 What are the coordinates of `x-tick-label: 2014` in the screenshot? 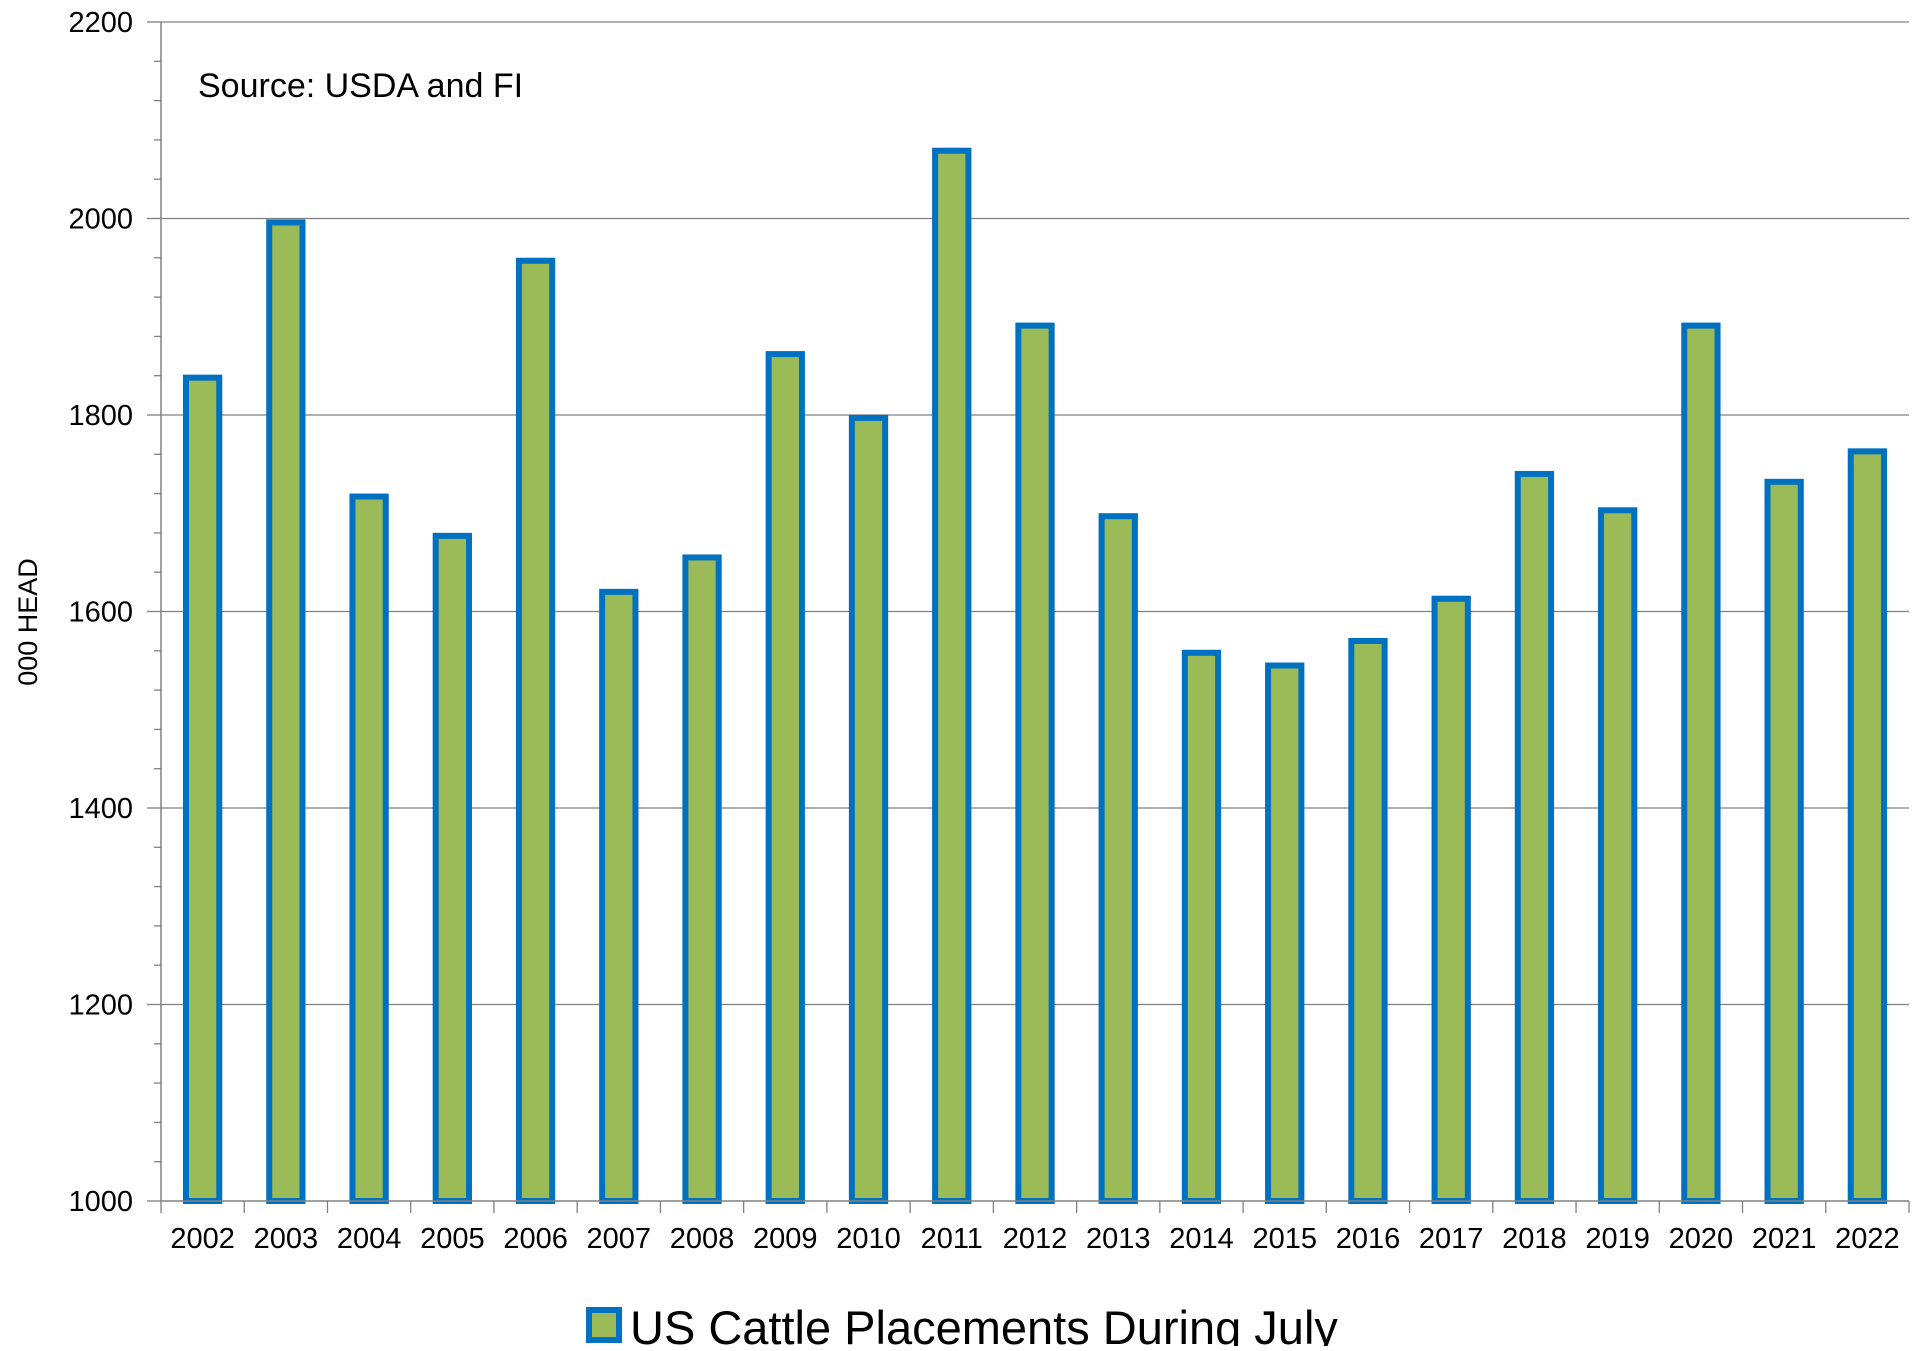 It's located at (1201, 1239).